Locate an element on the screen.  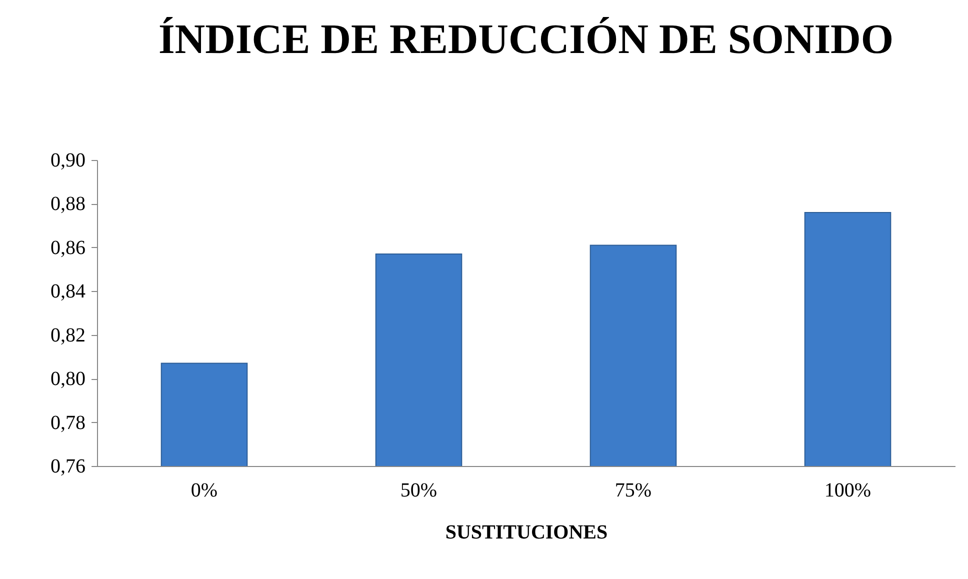
x-tick-label: 75% is located at coordinates (633, 491).